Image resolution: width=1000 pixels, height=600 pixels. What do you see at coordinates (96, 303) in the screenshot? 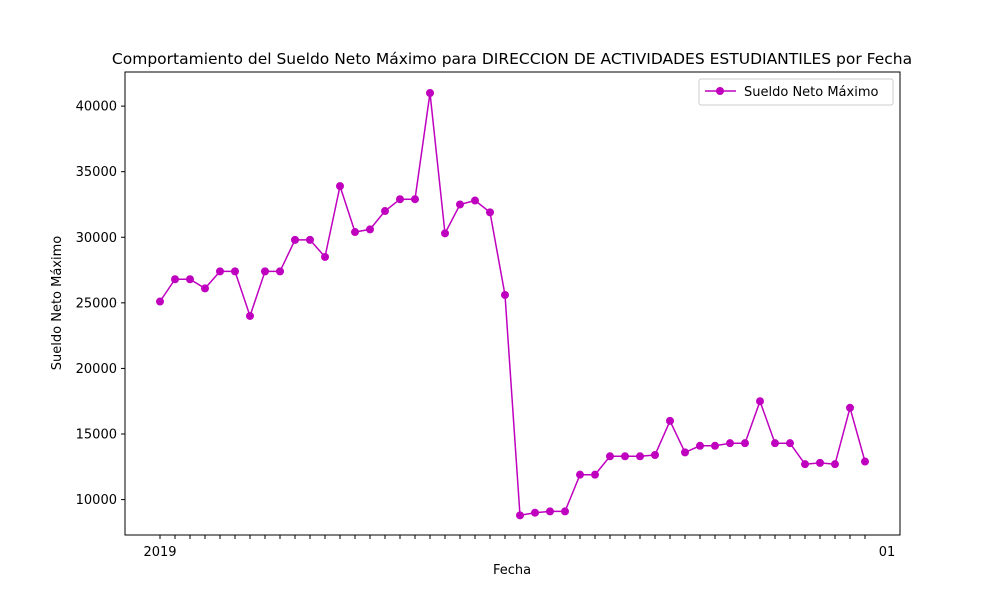
I see `y-tick-label: 25000` at bounding box center [96, 303].